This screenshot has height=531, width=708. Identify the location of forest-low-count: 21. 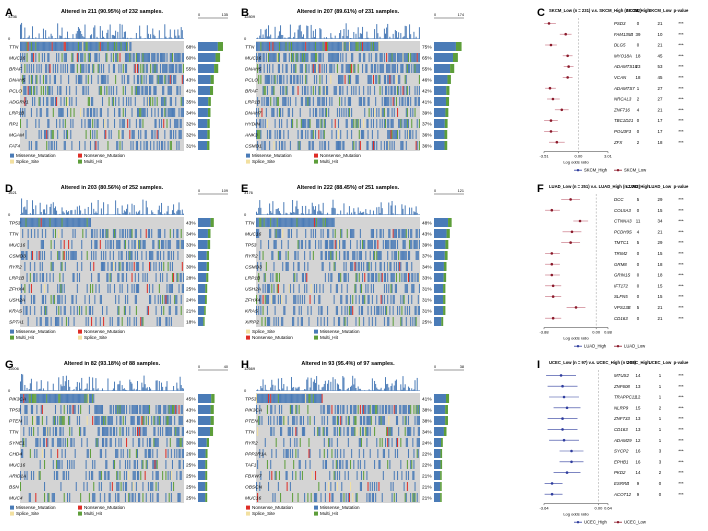
(660, 109).